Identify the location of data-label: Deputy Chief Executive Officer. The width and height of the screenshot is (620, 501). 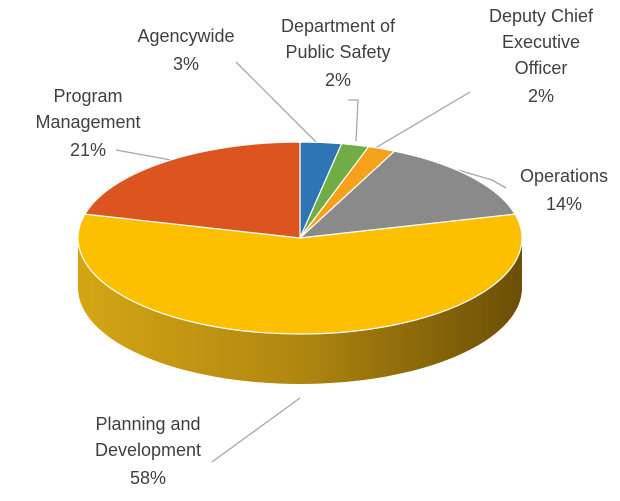
(541, 42).